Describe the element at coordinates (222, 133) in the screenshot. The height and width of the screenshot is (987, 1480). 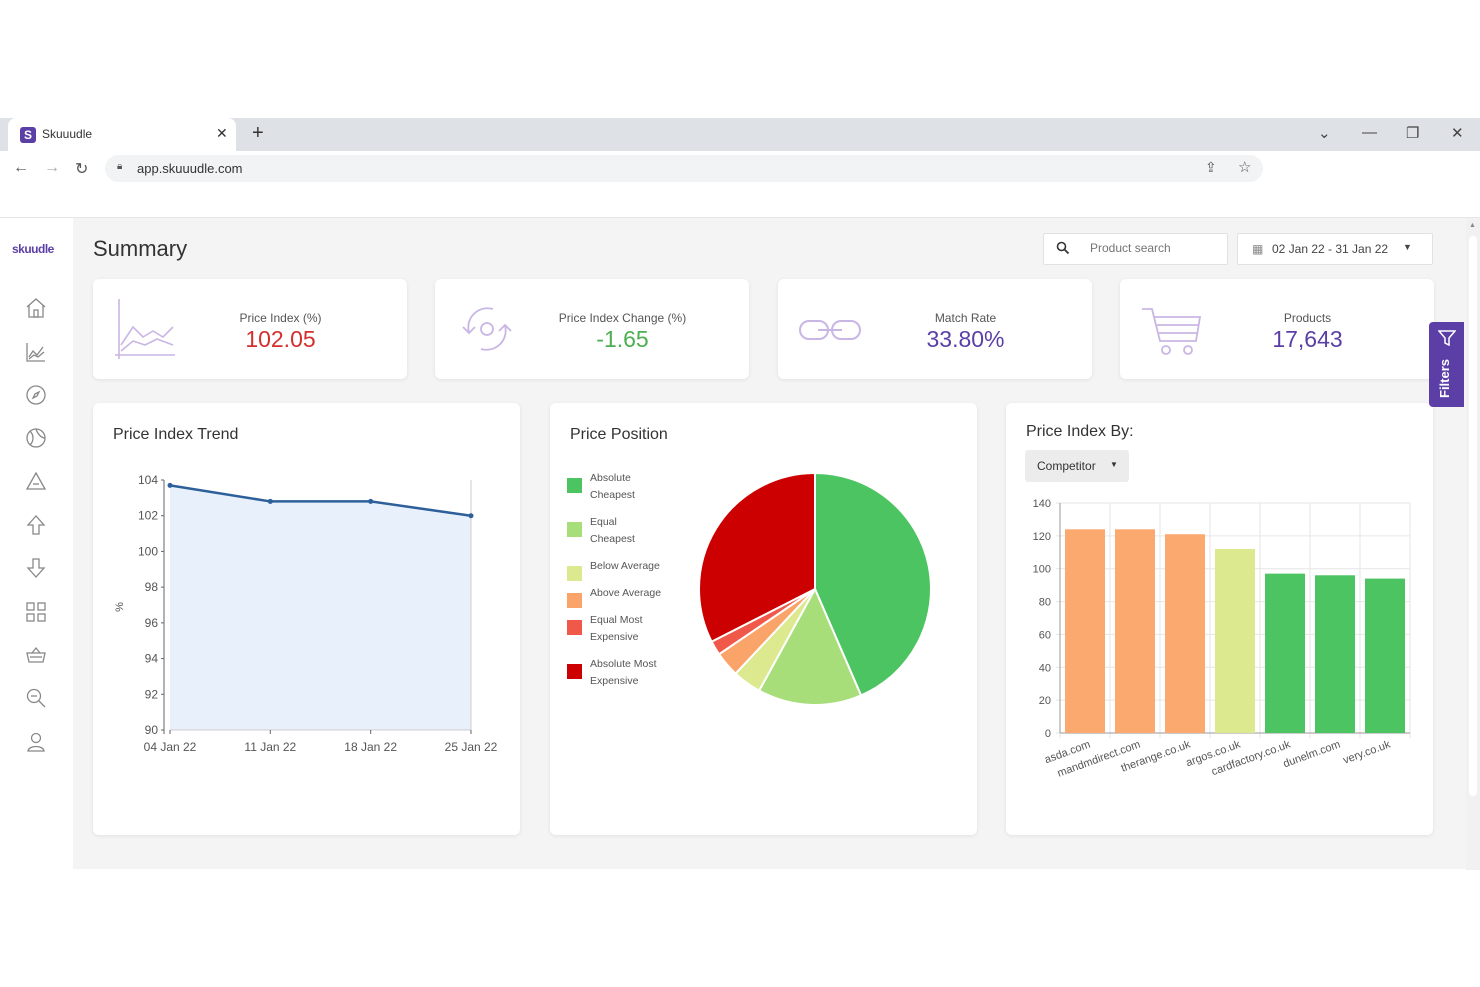
I see `tab-close-icon: ✕` at that location.